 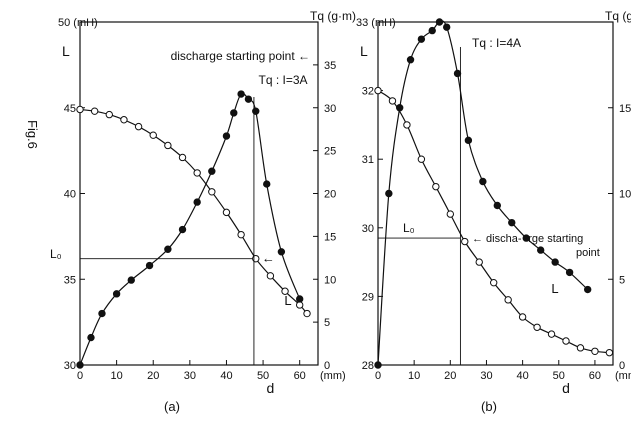 What do you see at coordinates (282, 80) in the screenshot?
I see `tq-current-label: Tq : I=3A` at bounding box center [282, 80].